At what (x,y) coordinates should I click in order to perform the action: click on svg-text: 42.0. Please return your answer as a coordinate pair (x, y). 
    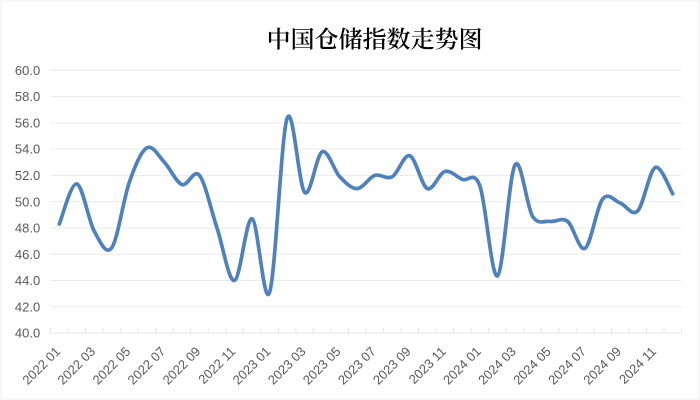
    Looking at the image, I should click on (27, 306).